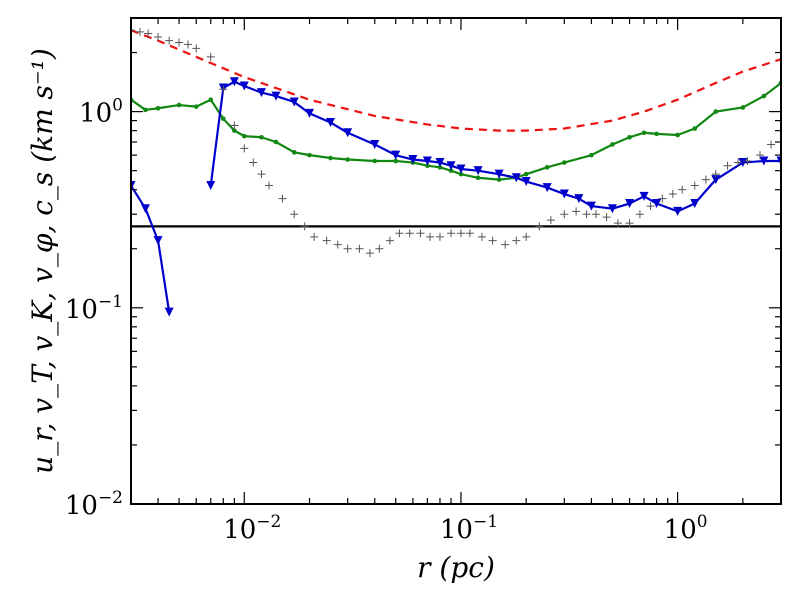 This screenshot has width=800, height=600. What do you see at coordinates (456, 567) in the screenshot?
I see `x-axis-title: r (pc)` at bounding box center [456, 567].